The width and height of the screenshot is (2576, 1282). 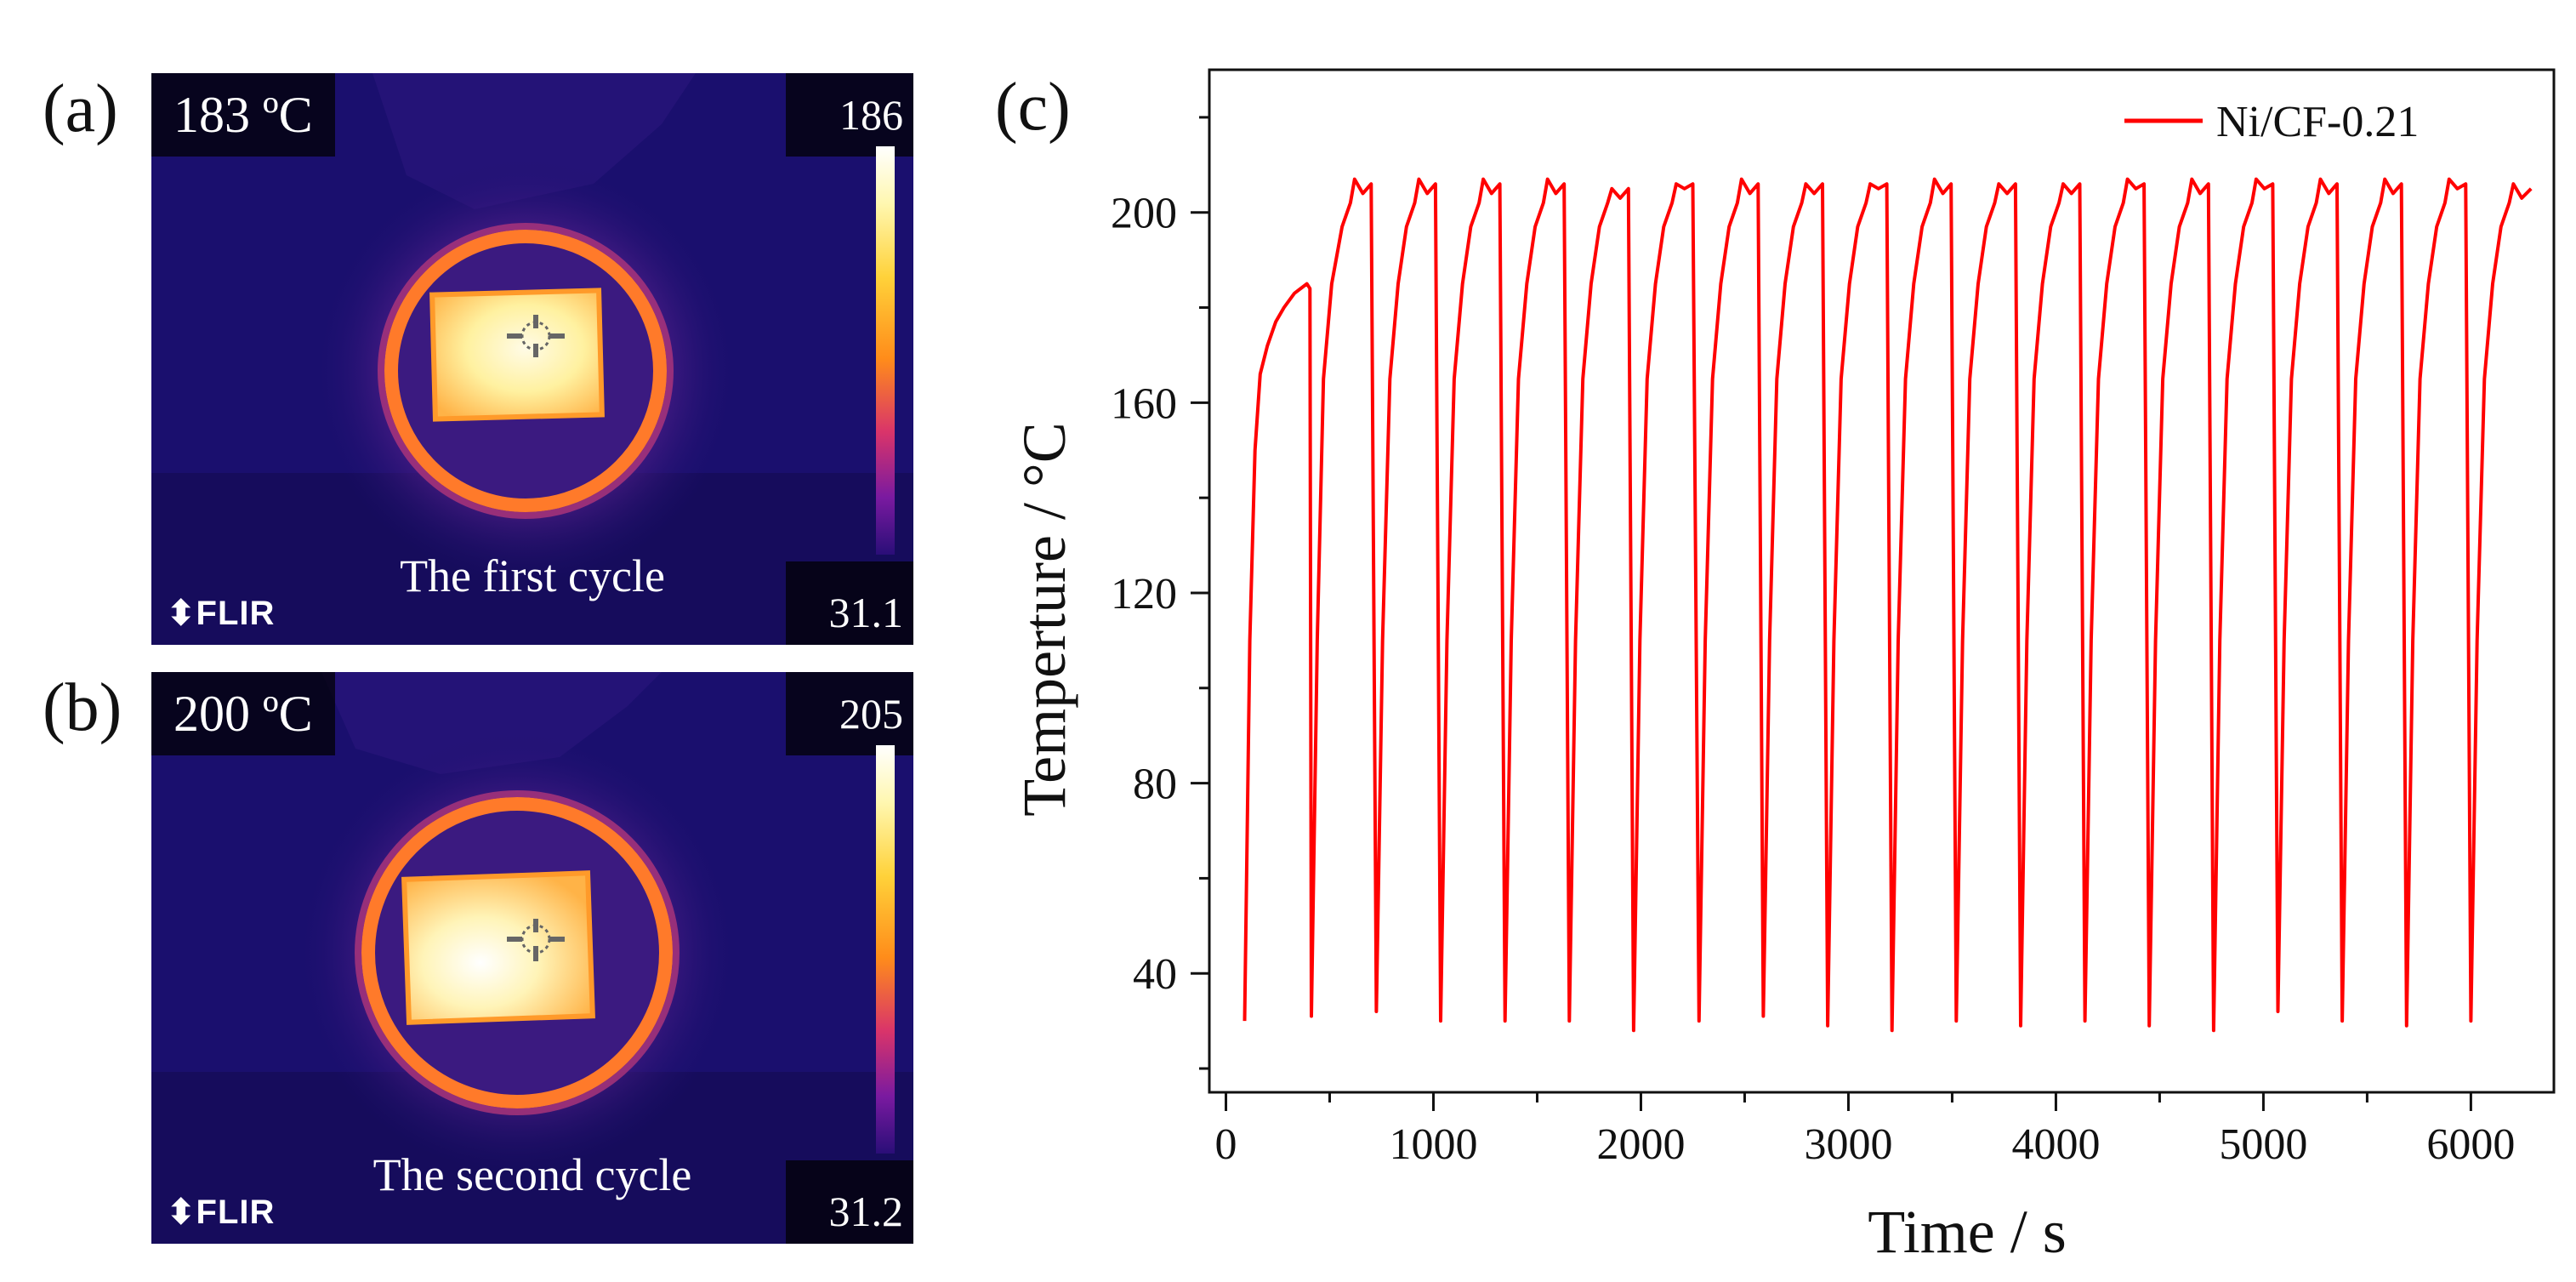 What do you see at coordinates (1640, 1145) in the screenshot?
I see `x-tick-label: 2000` at bounding box center [1640, 1145].